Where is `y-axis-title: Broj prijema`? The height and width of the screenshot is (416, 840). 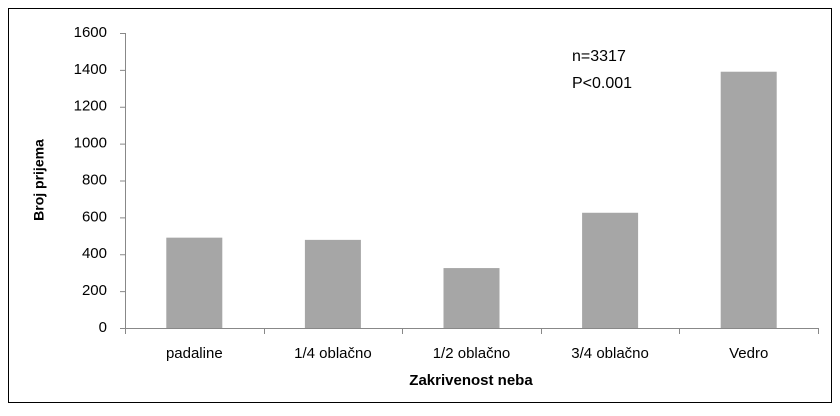
y-axis-title: Broj prijema is located at coordinates (39, 180).